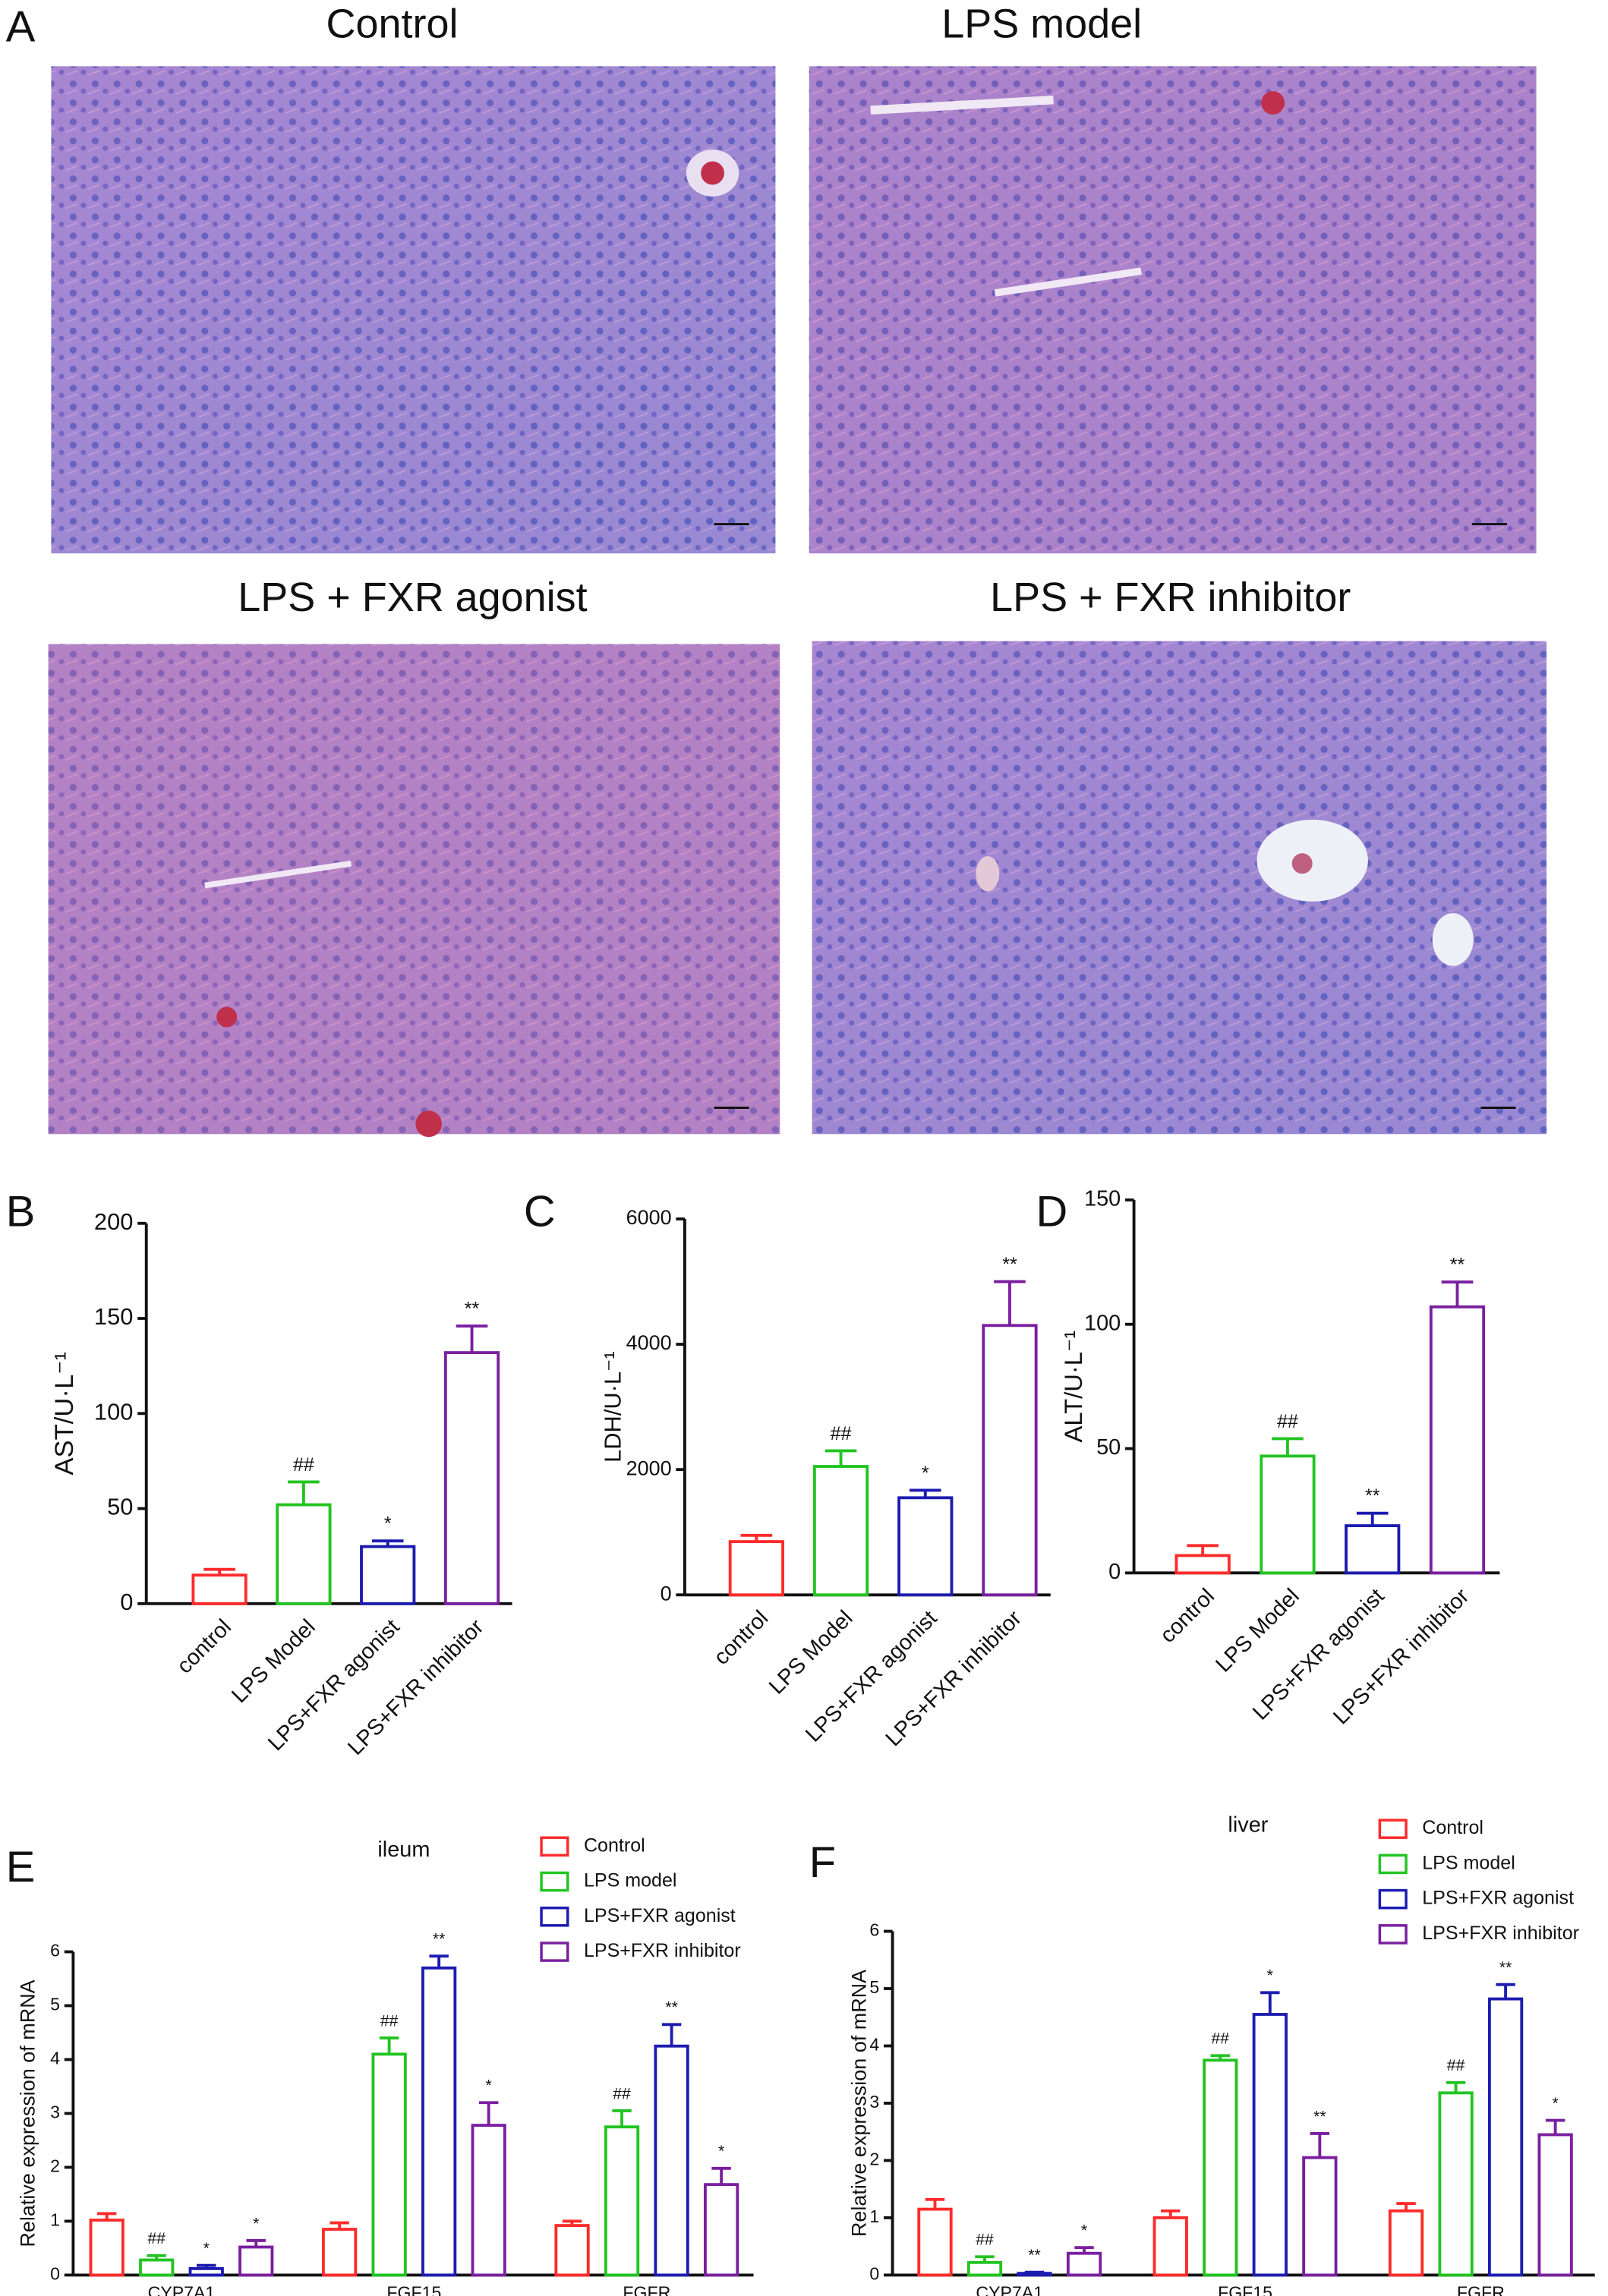  I want to click on panel-label: F, so click(822, 1862).